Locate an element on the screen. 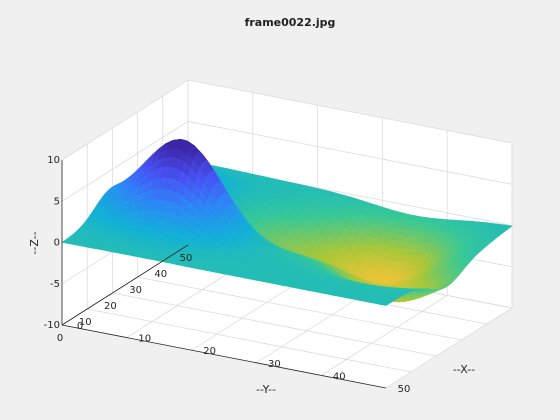 This screenshot has width=560, height=420. y-tick-label: 30 is located at coordinates (135, 290).